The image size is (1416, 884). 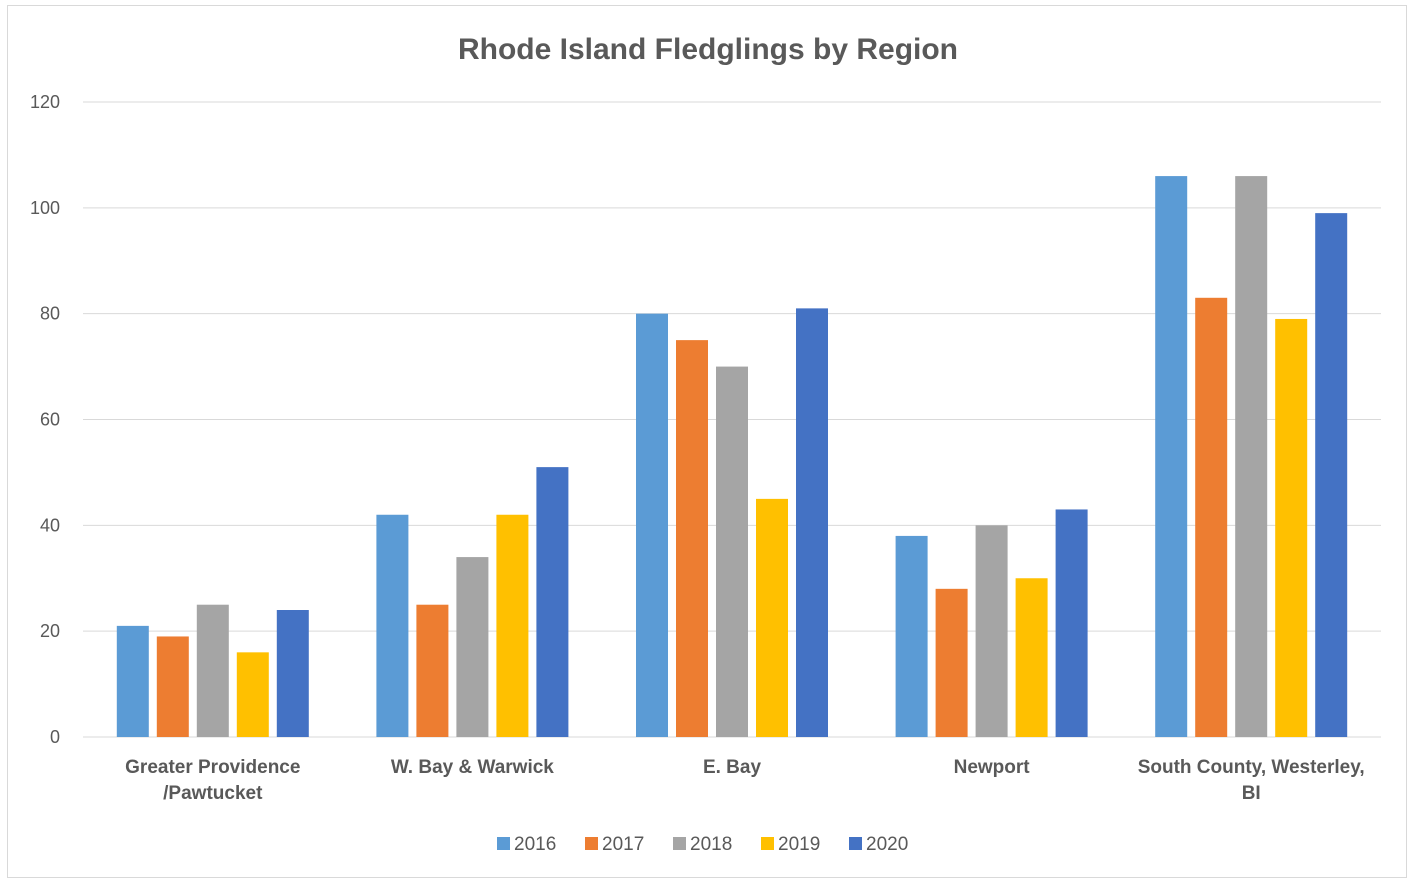 What do you see at coordinates (50, 631) in the screenshot?
I see `y-tick-label: 20` at bounding box center [50, 631].